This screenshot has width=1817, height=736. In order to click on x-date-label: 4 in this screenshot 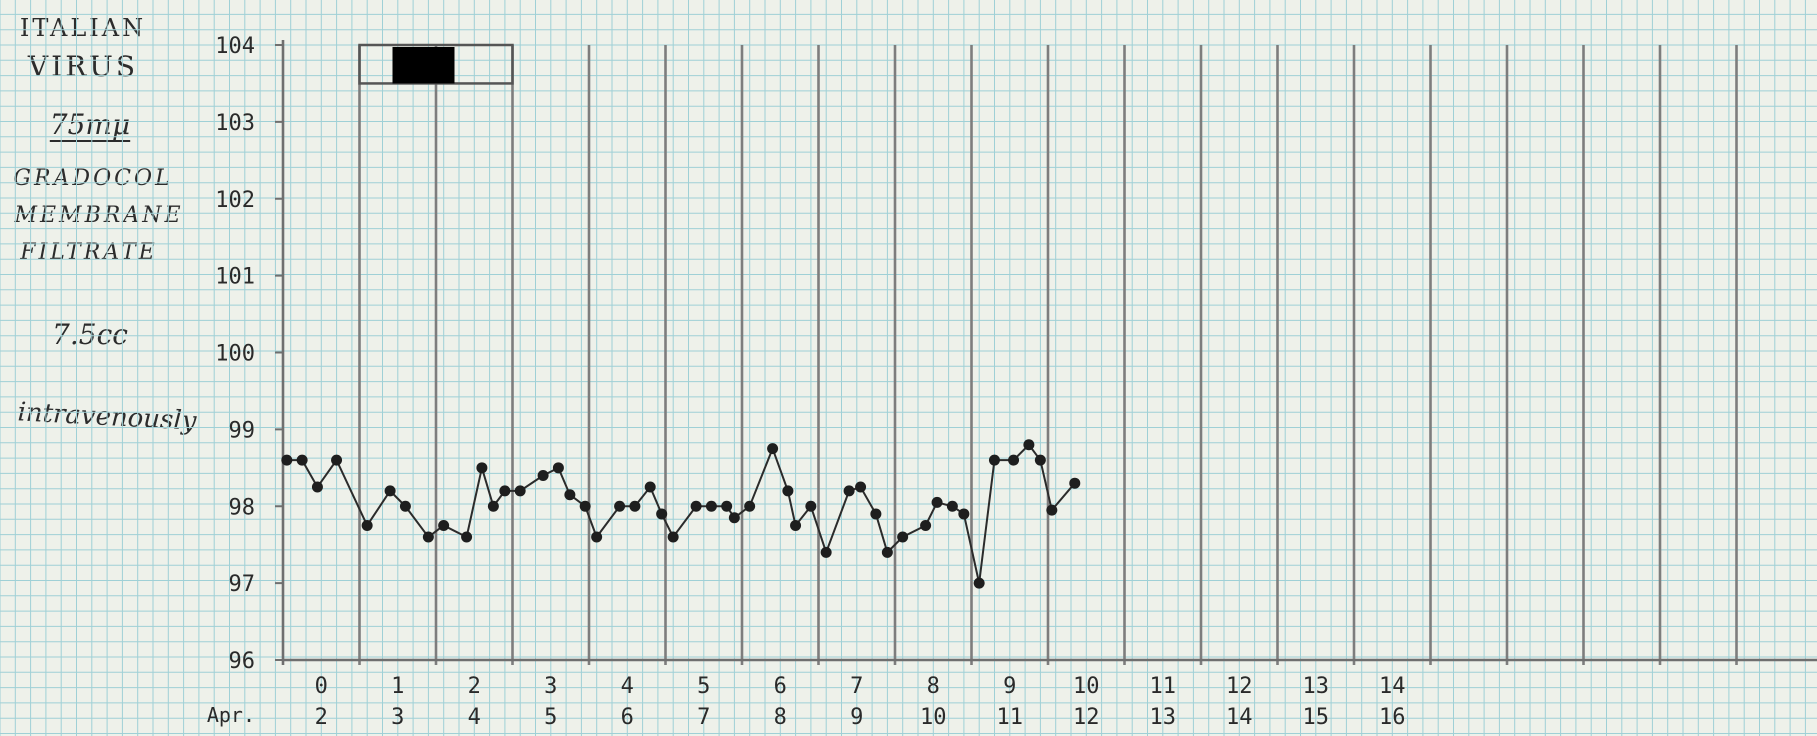, I will do `click(474, 717)`.